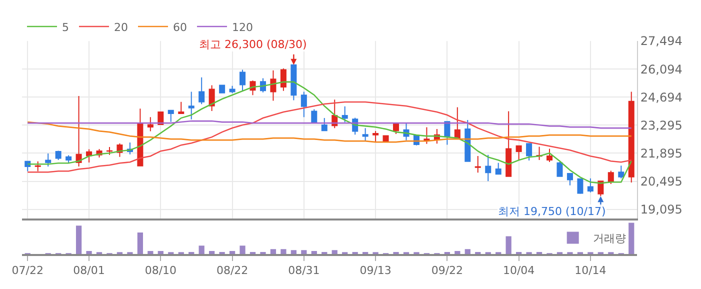  What do you see at coordinates (160, 271) in the screenshot?
I see `x-tick-label: 08/10` at bounding box center [160, 271].